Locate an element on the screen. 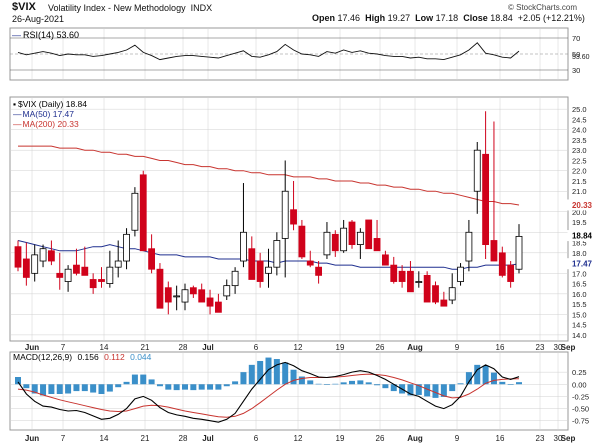 Image resolution: width=600 pixels, height=447 pixels. symbol-name: Volatility Index - New Methodology INDX is located at coordinates (130, 8).